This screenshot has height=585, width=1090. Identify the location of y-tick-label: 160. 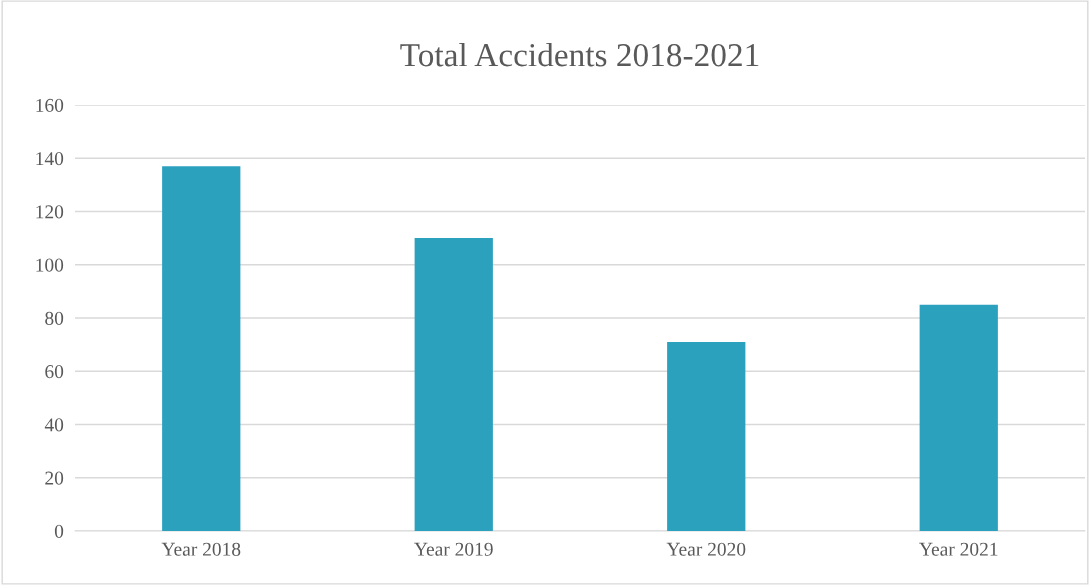
(50, 105).